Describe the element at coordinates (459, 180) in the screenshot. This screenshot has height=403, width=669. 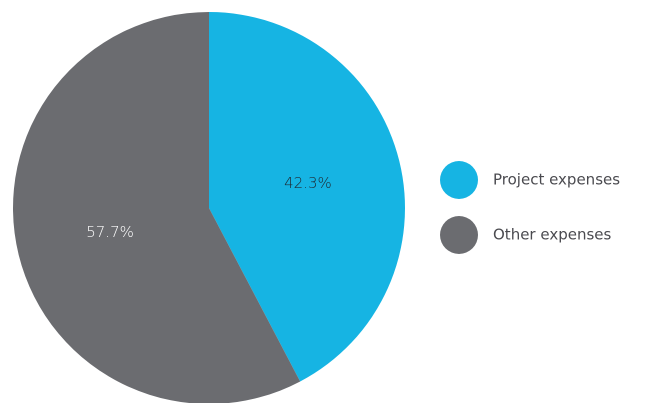
I see `legend-swatch-project-expenses` at that location.